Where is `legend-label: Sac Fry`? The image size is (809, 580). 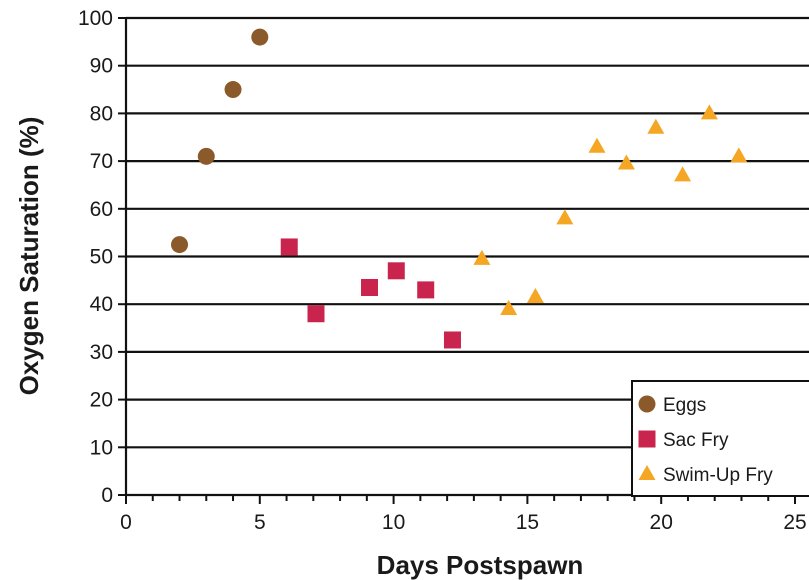 legend-label: Sac Fry is located at coordinates (696, 440).